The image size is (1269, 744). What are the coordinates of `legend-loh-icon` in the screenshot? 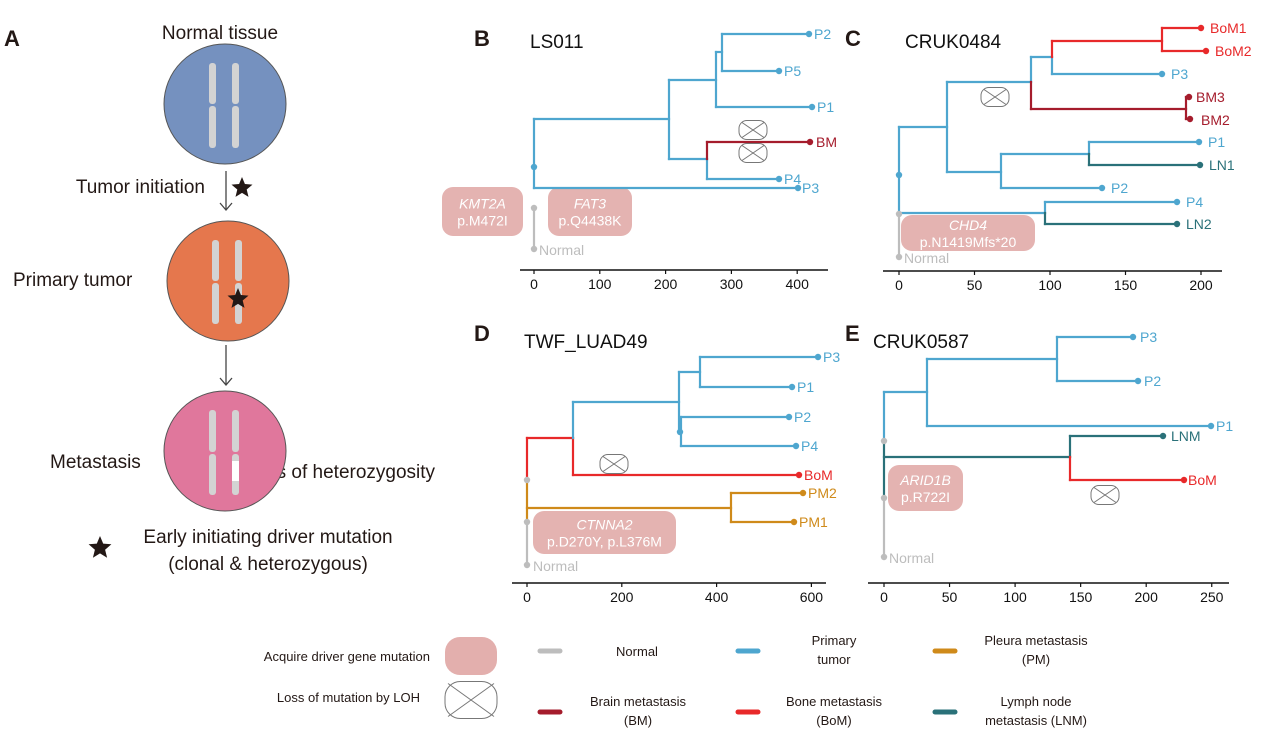 It's located at (471, 700).